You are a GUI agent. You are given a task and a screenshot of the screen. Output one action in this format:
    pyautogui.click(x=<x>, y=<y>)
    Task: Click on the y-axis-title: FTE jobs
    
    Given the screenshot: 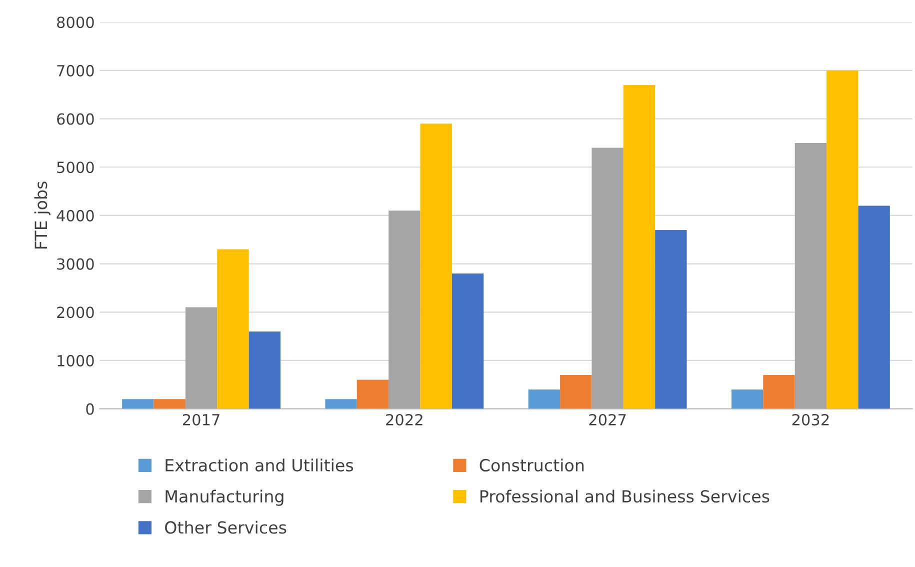 What is the action you would take?
    pyautogui.click(x=42, y=215)
    